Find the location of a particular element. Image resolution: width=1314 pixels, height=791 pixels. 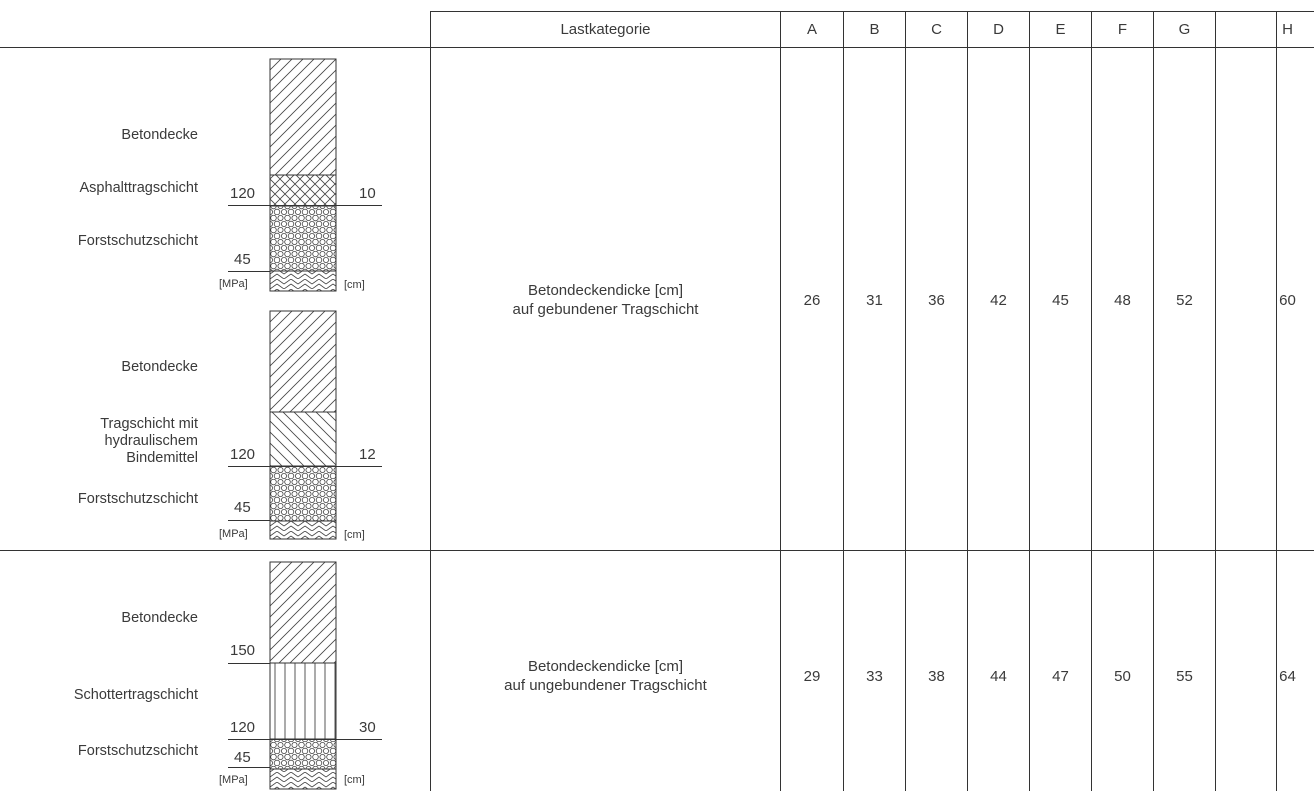

row2-value-e: 47 is located at coordinates (1060, 676).